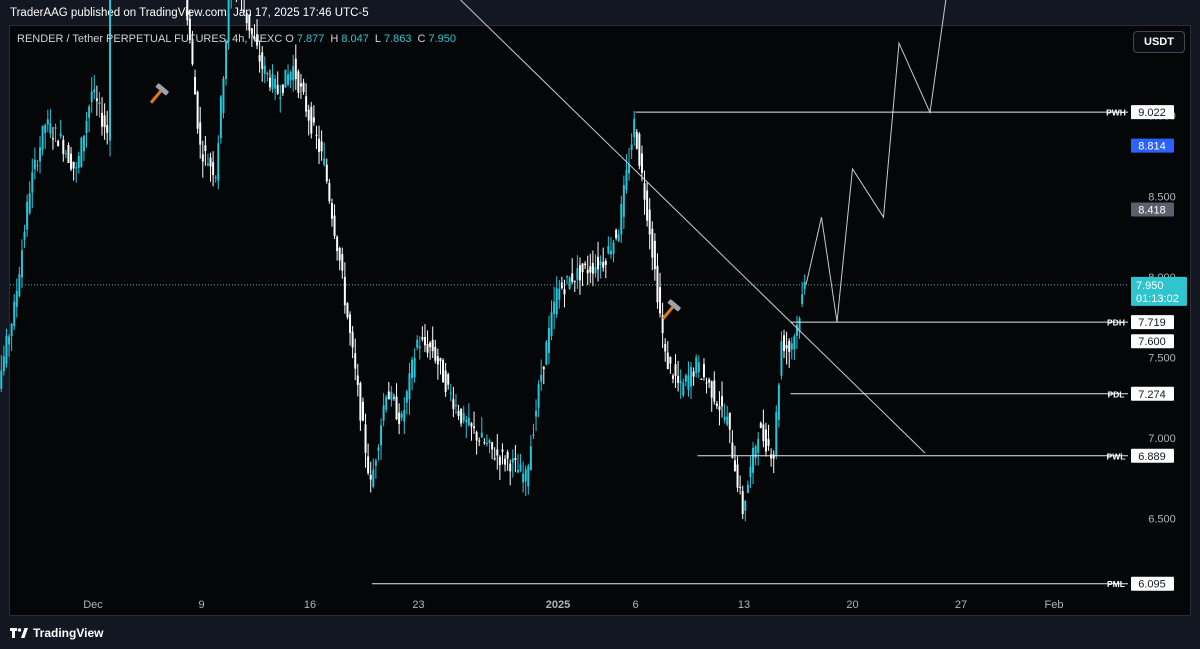 This screenshot has width=1200, height=649. Describe the element at coordinates (744, 605) in the screenshot. I see `x-tick-label: 13` at that location.